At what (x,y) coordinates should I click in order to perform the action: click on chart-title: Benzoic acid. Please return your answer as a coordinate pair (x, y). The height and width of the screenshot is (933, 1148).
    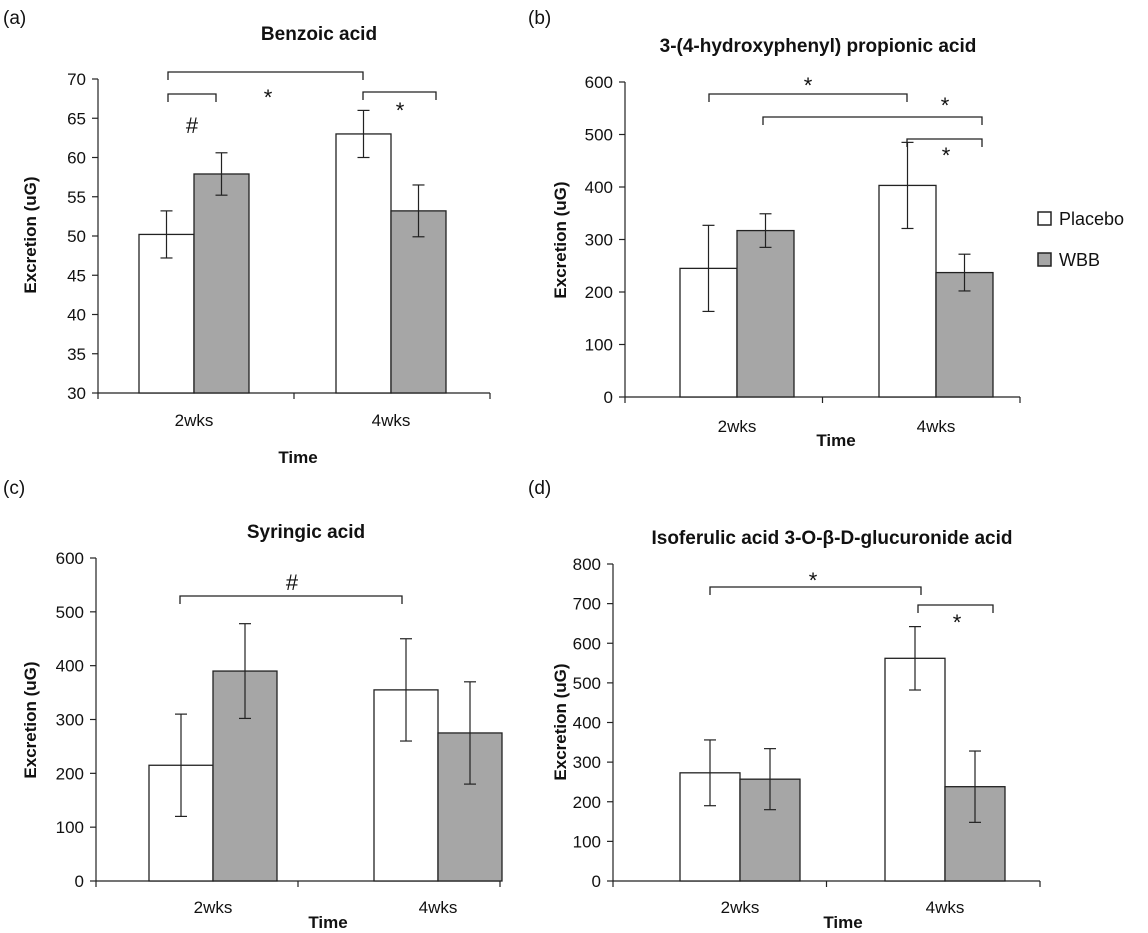
    Looking at the image, I should click on (319, 34).